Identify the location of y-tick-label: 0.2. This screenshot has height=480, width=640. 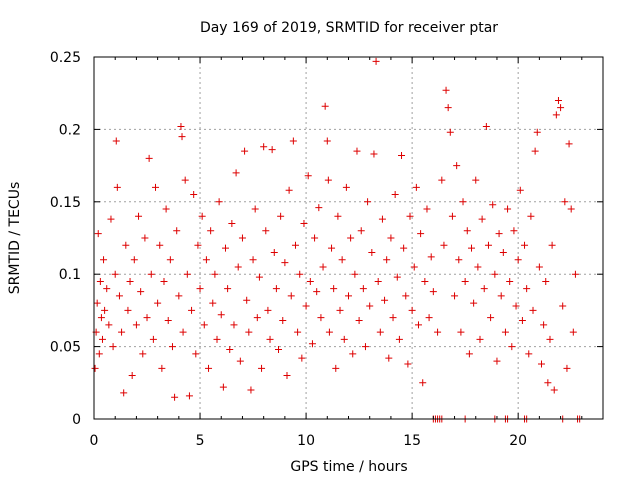
(70, 130).